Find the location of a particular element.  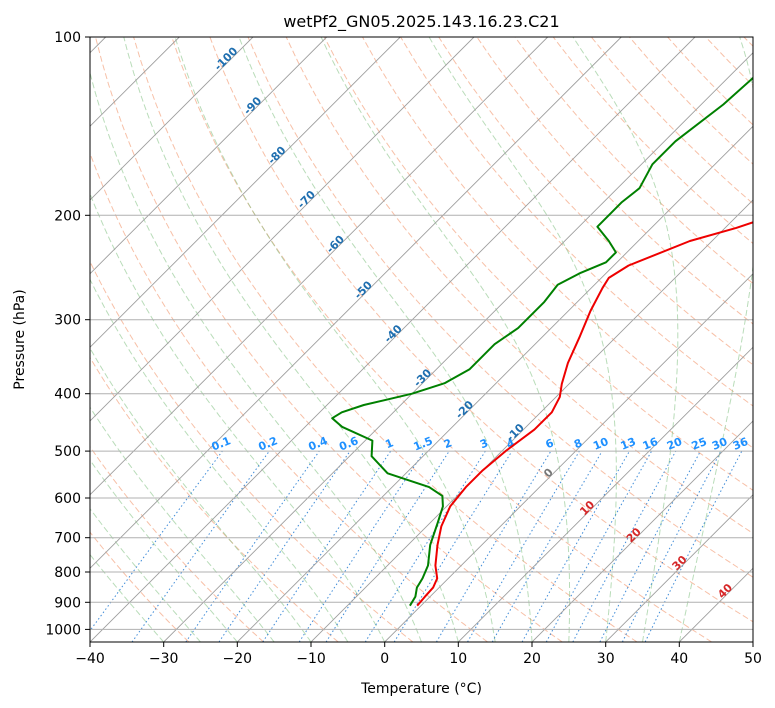

x-tick-label: 40 is located at coordinates (679, 659).